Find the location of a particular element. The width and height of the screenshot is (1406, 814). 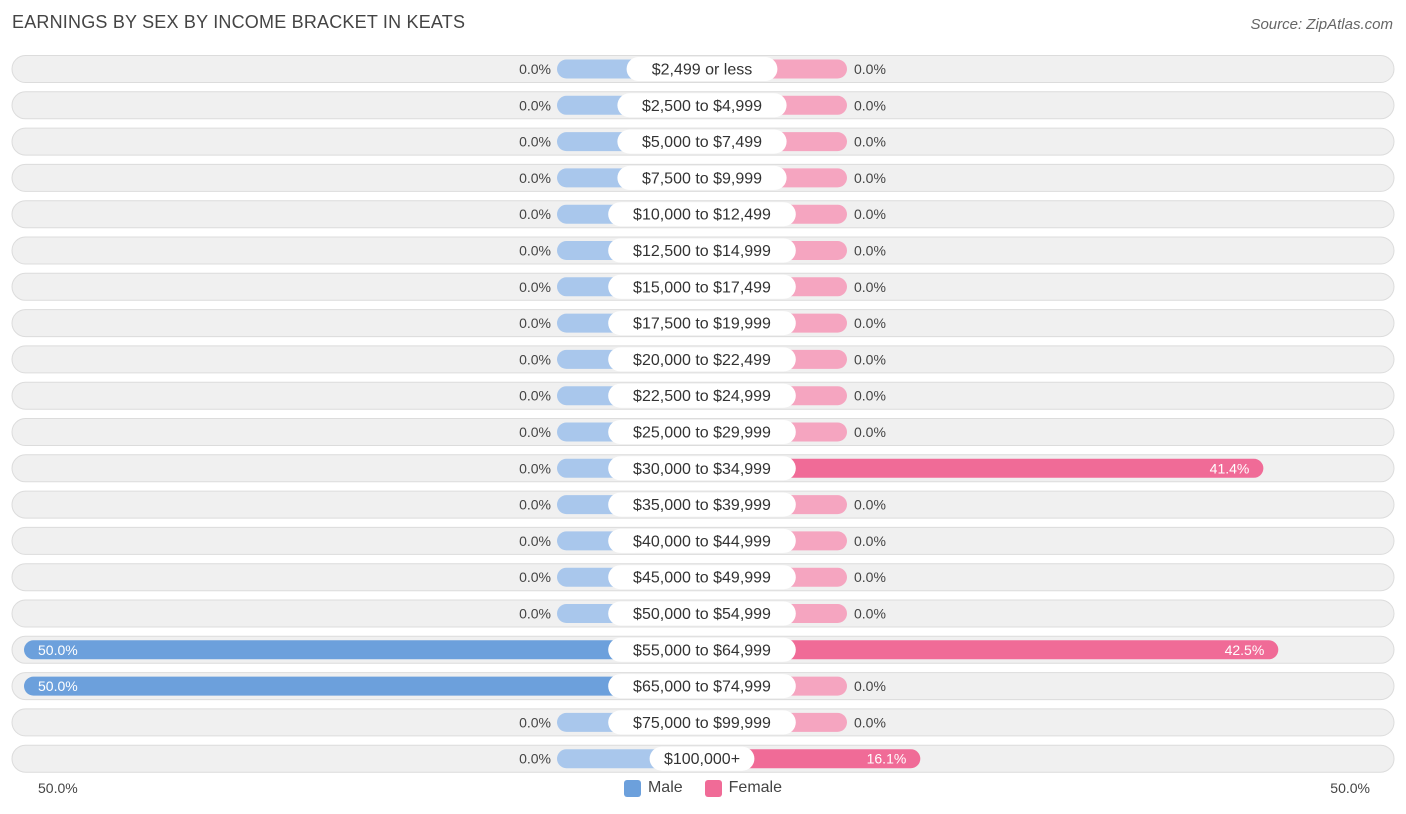

category-label: $50,000 to $54,999 is located at coordinates (702, 614).